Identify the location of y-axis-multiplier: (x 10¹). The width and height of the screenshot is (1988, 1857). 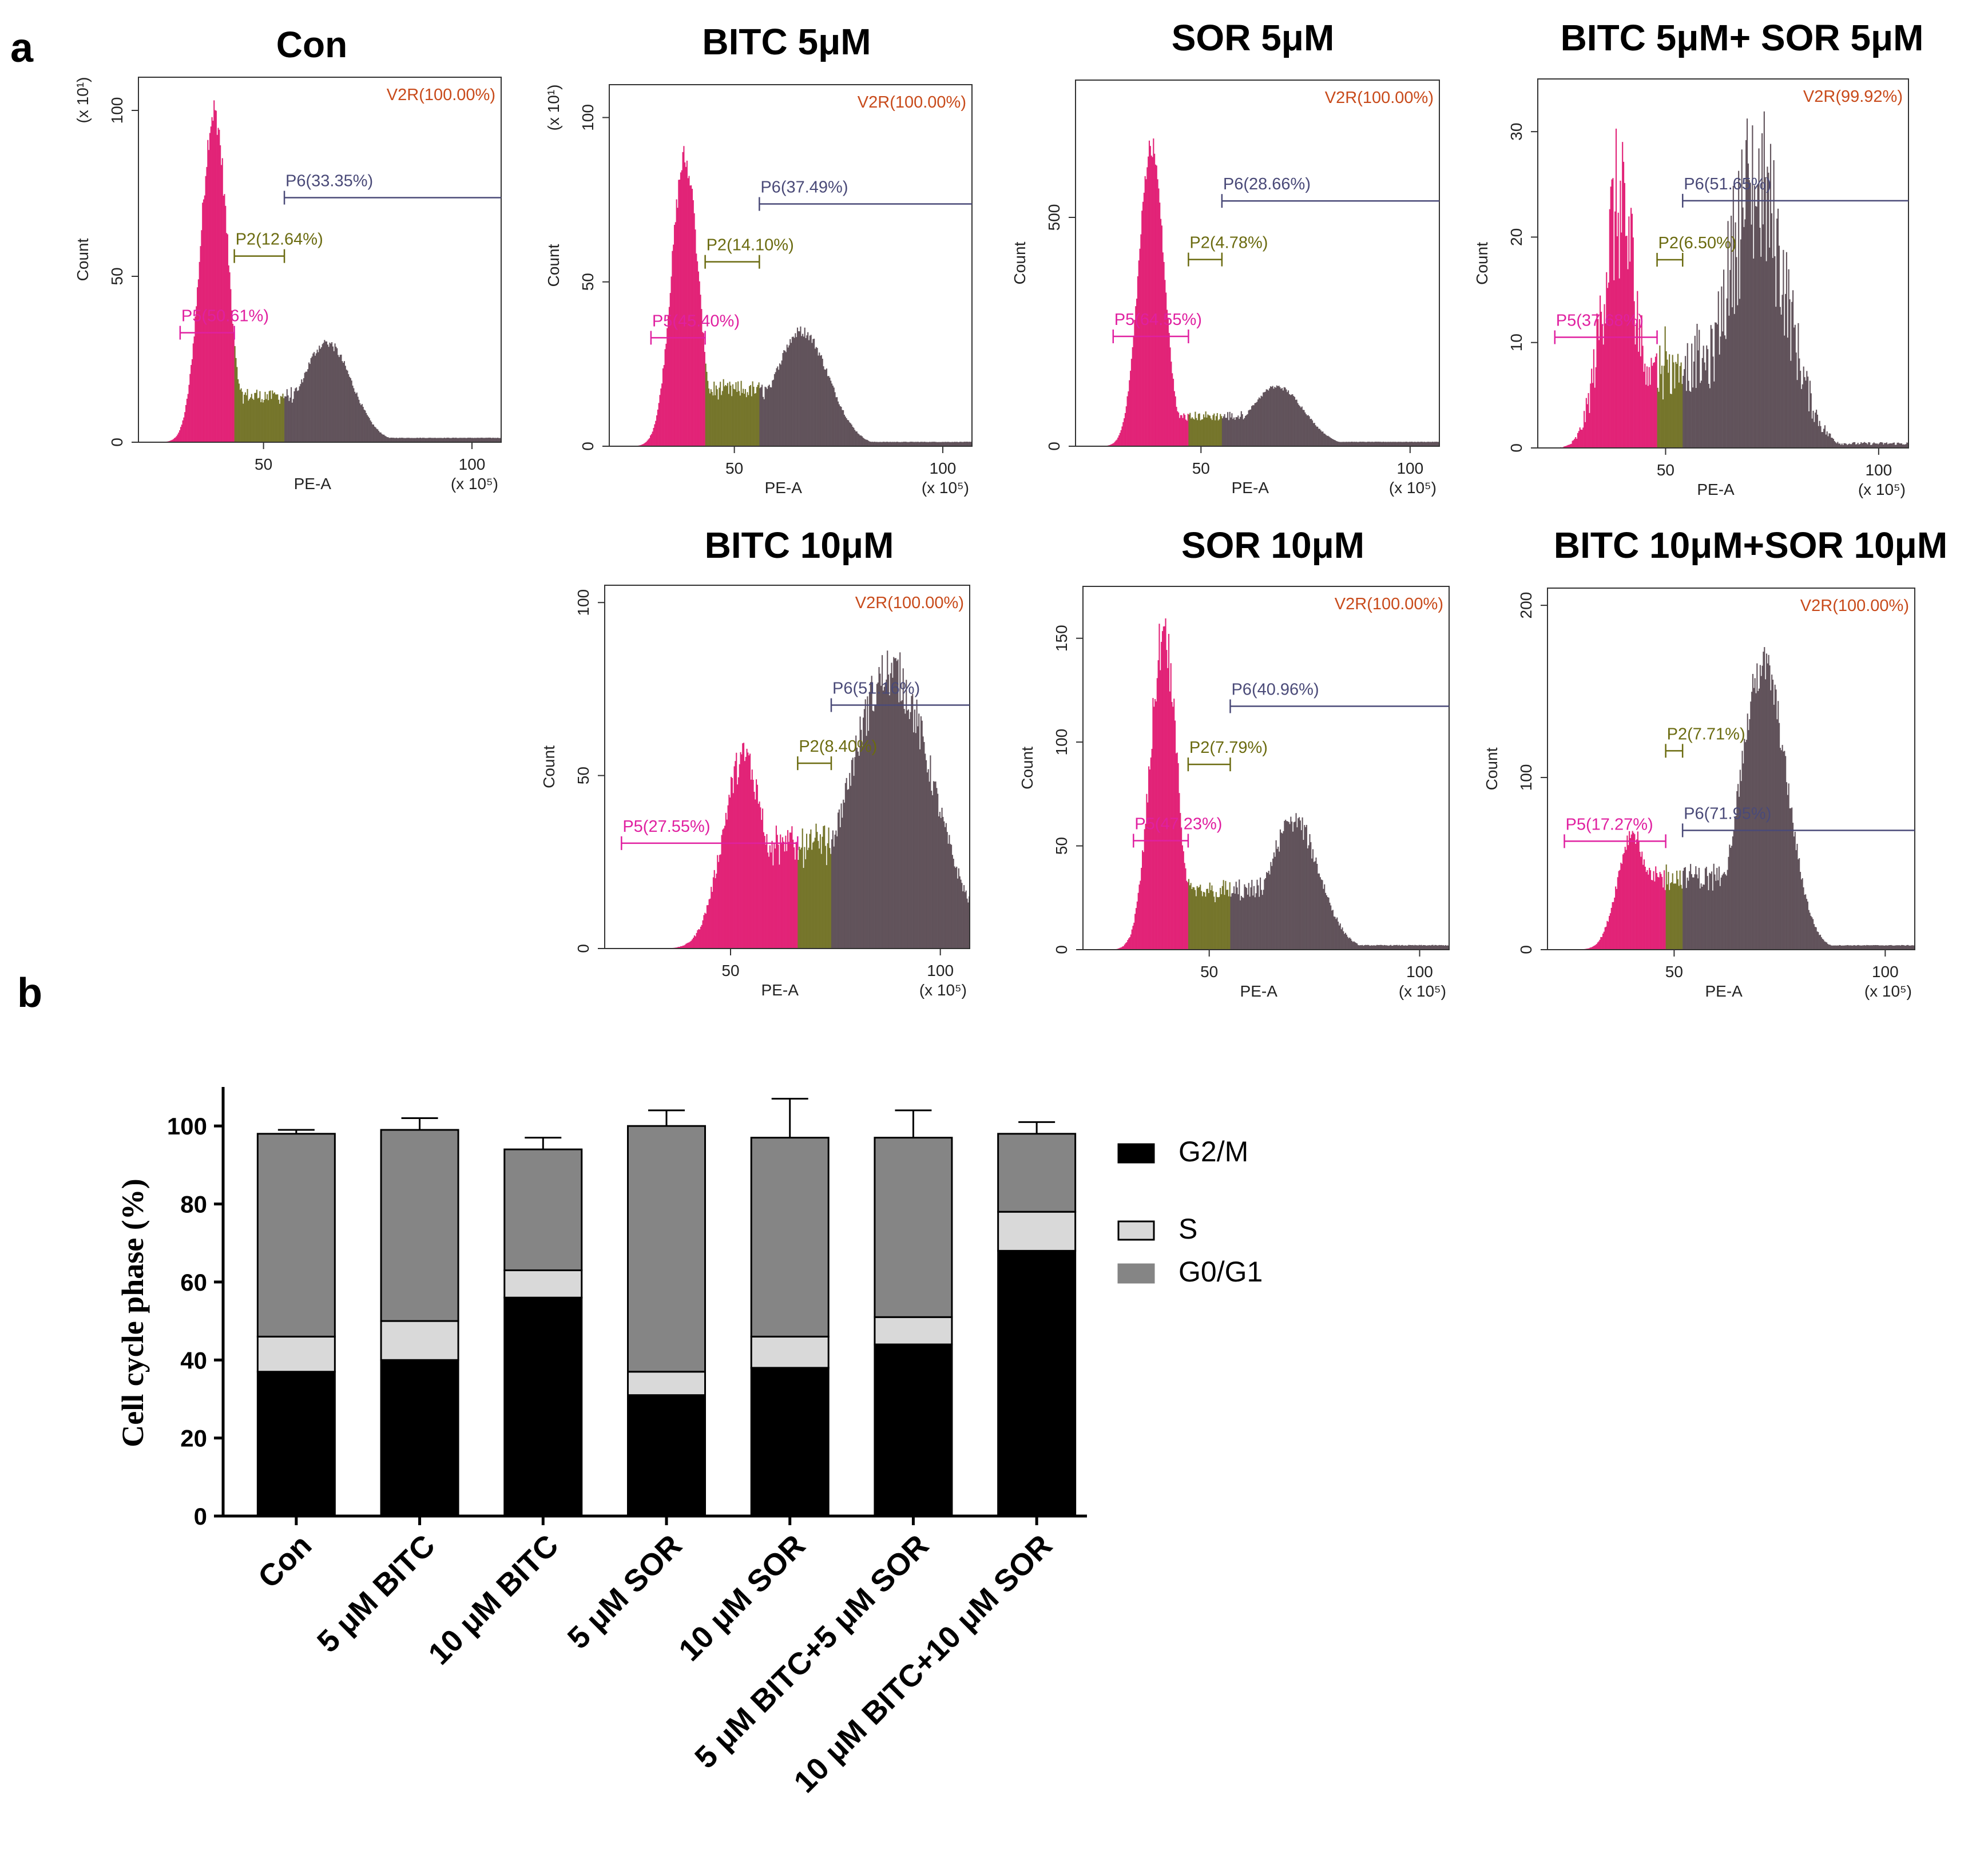
(554, 108).